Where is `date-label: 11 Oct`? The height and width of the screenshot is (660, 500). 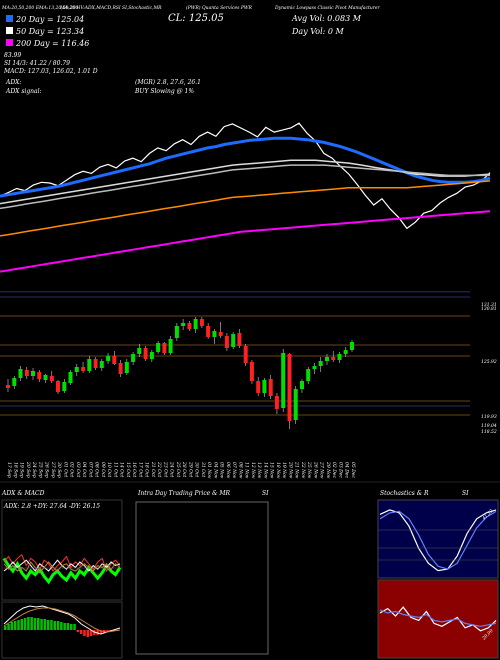 date-label: 11 Oct is located at coordinates (115, 469).